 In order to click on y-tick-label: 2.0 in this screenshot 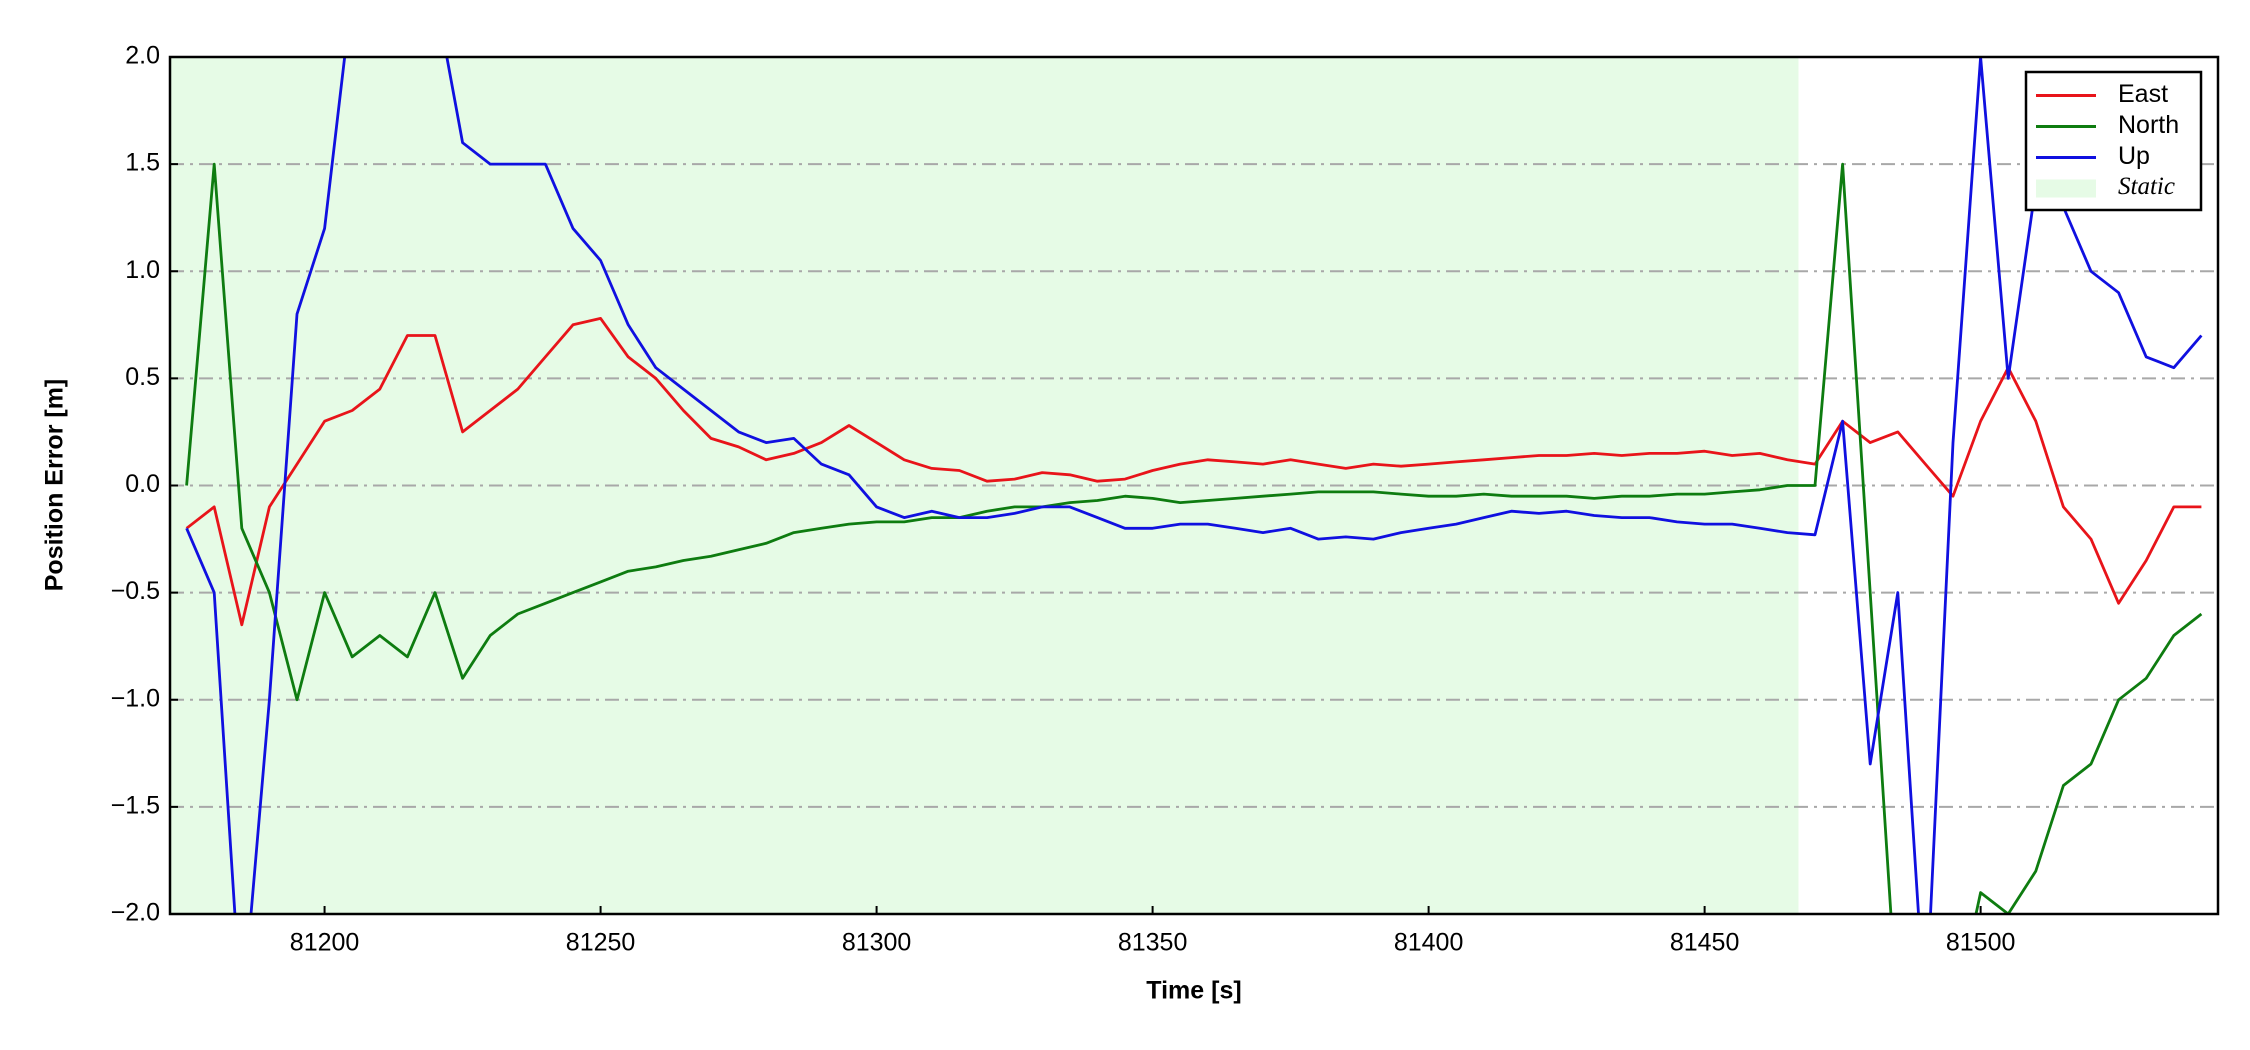, I will do `click(142, 56)`.